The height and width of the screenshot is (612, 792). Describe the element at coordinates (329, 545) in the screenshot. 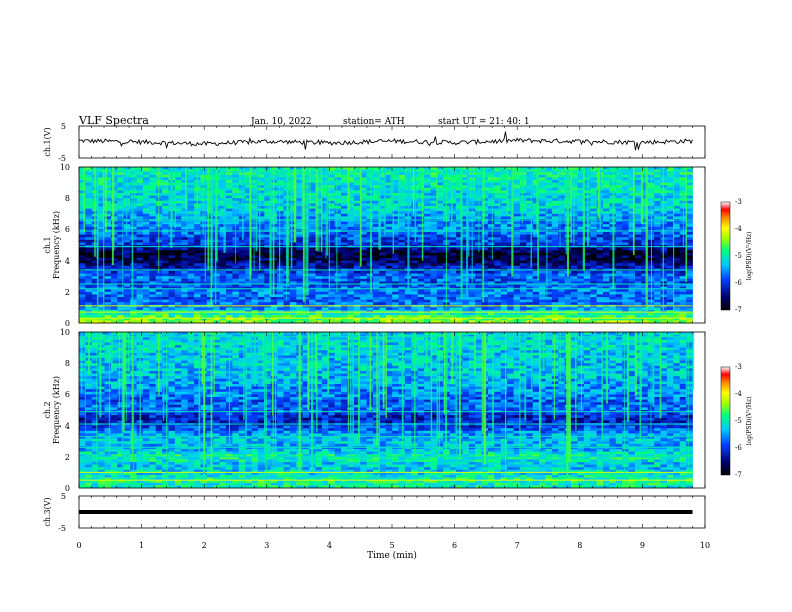

I see `time-tick-label: 4` at that location.